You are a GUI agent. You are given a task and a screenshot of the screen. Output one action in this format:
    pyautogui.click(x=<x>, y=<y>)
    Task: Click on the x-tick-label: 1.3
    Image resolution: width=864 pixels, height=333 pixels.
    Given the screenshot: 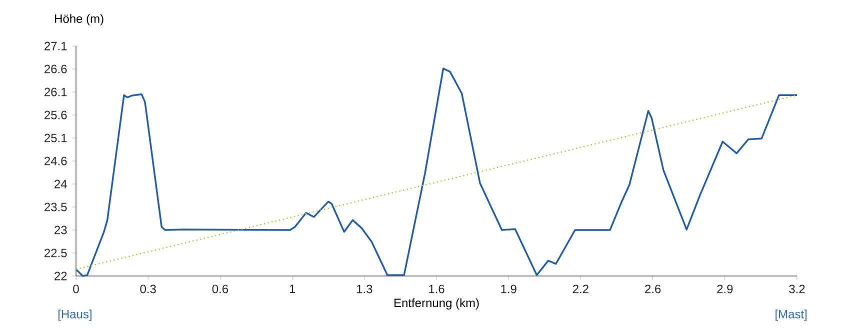 What is the action you would take?
    pyautogui.click(x=364, y=289)
    